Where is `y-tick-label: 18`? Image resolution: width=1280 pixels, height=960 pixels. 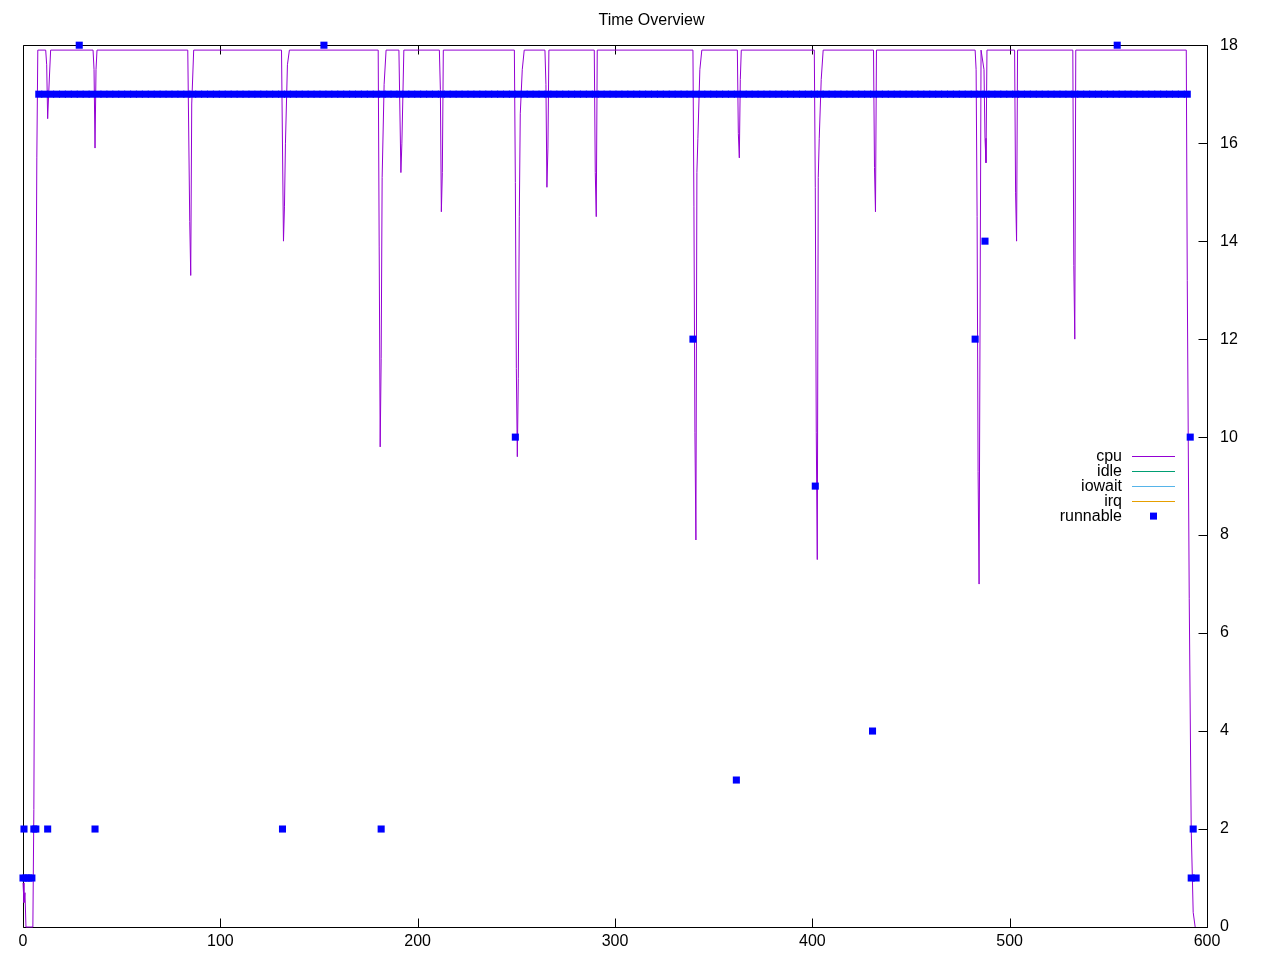 y-tick-label: 18 is located at coordinates (1229, 44).